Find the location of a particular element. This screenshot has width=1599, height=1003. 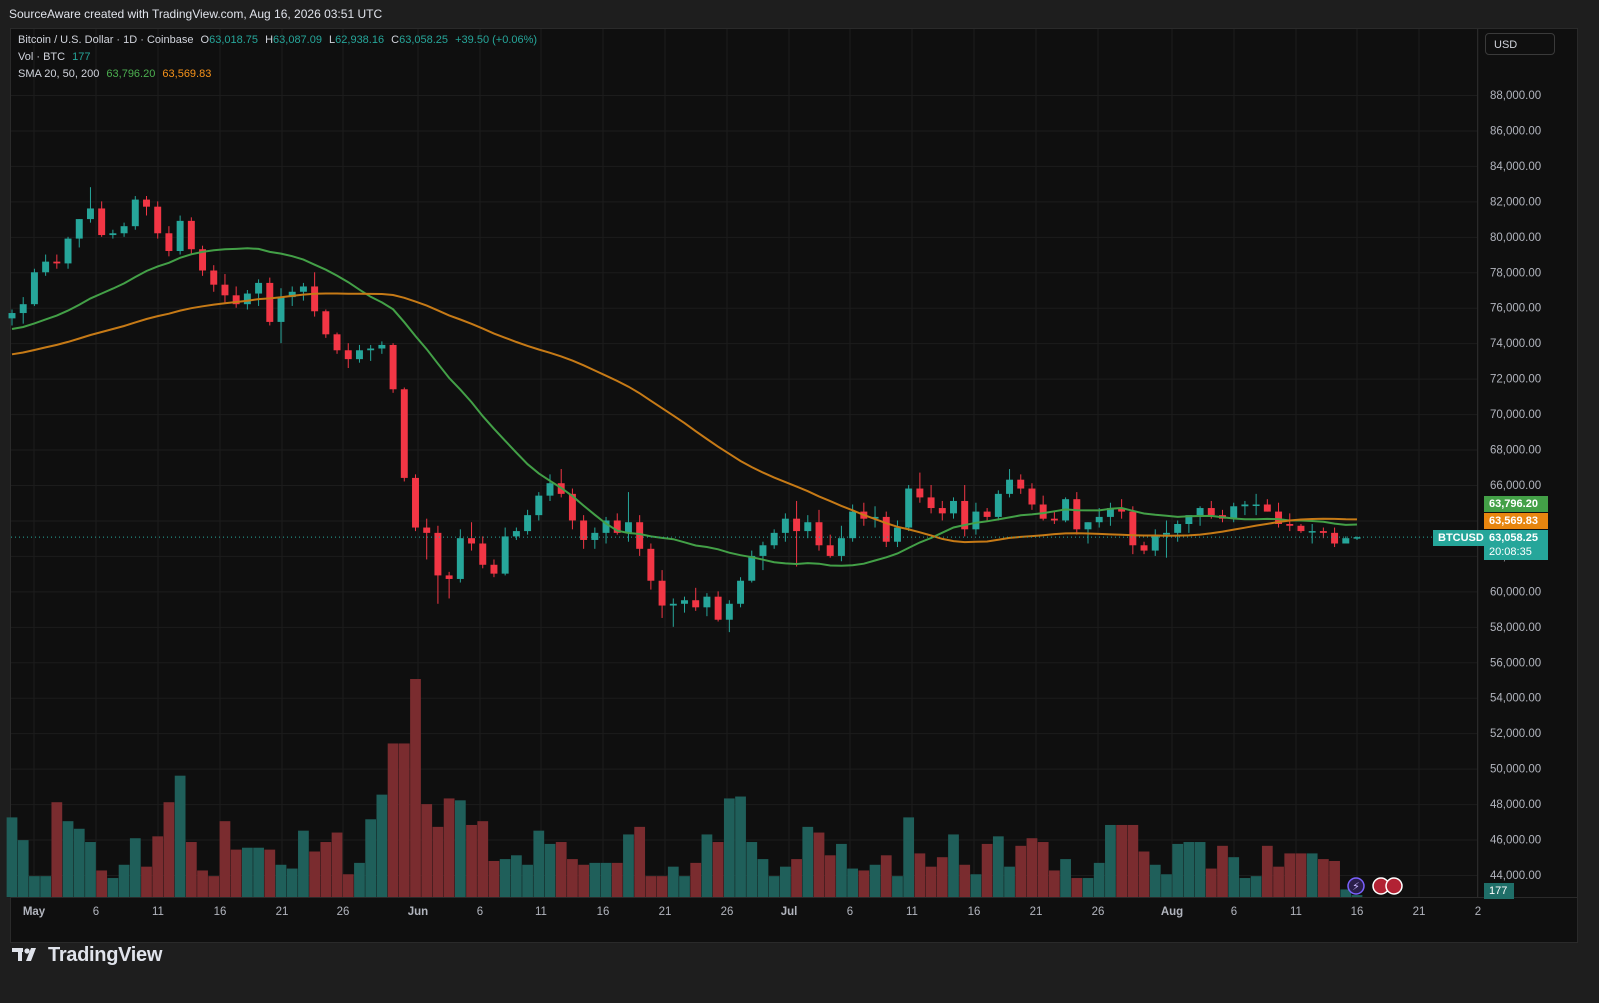

time-axis-label: 2 is located at coordinates (1478, 912).